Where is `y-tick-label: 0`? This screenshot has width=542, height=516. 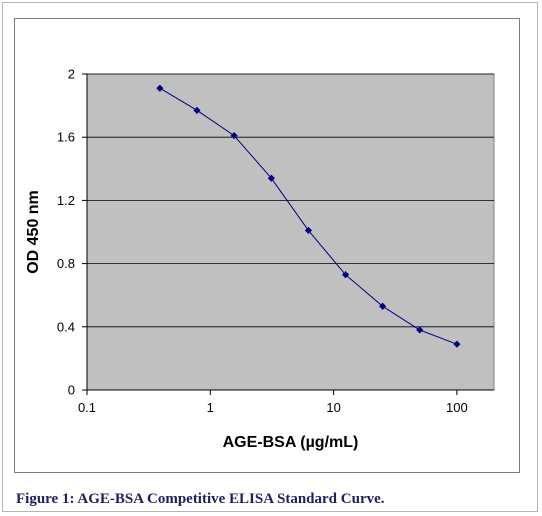
y-tick-label: 0 is located at coordinates (71, 390).